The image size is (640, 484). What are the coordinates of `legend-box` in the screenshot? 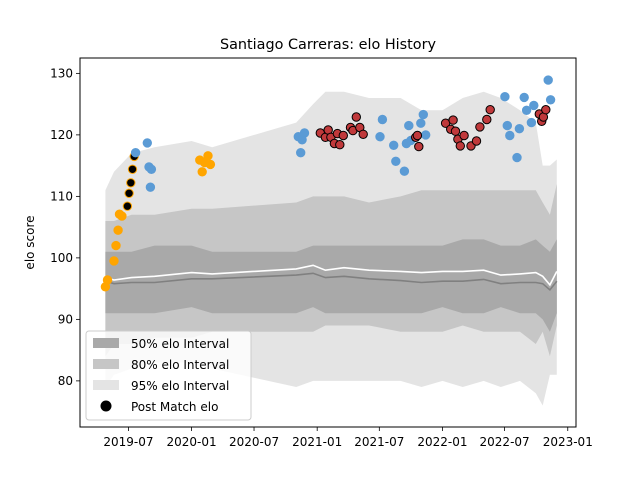 It's located at (168, 375).